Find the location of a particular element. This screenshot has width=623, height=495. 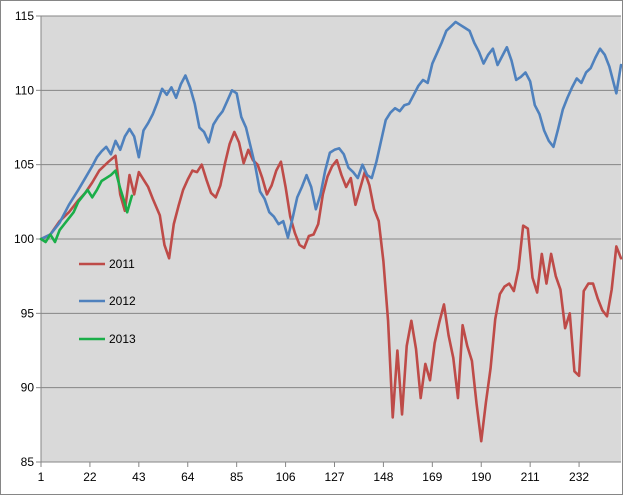

x-tick-label: 190 is located at coordinates (481, 477).